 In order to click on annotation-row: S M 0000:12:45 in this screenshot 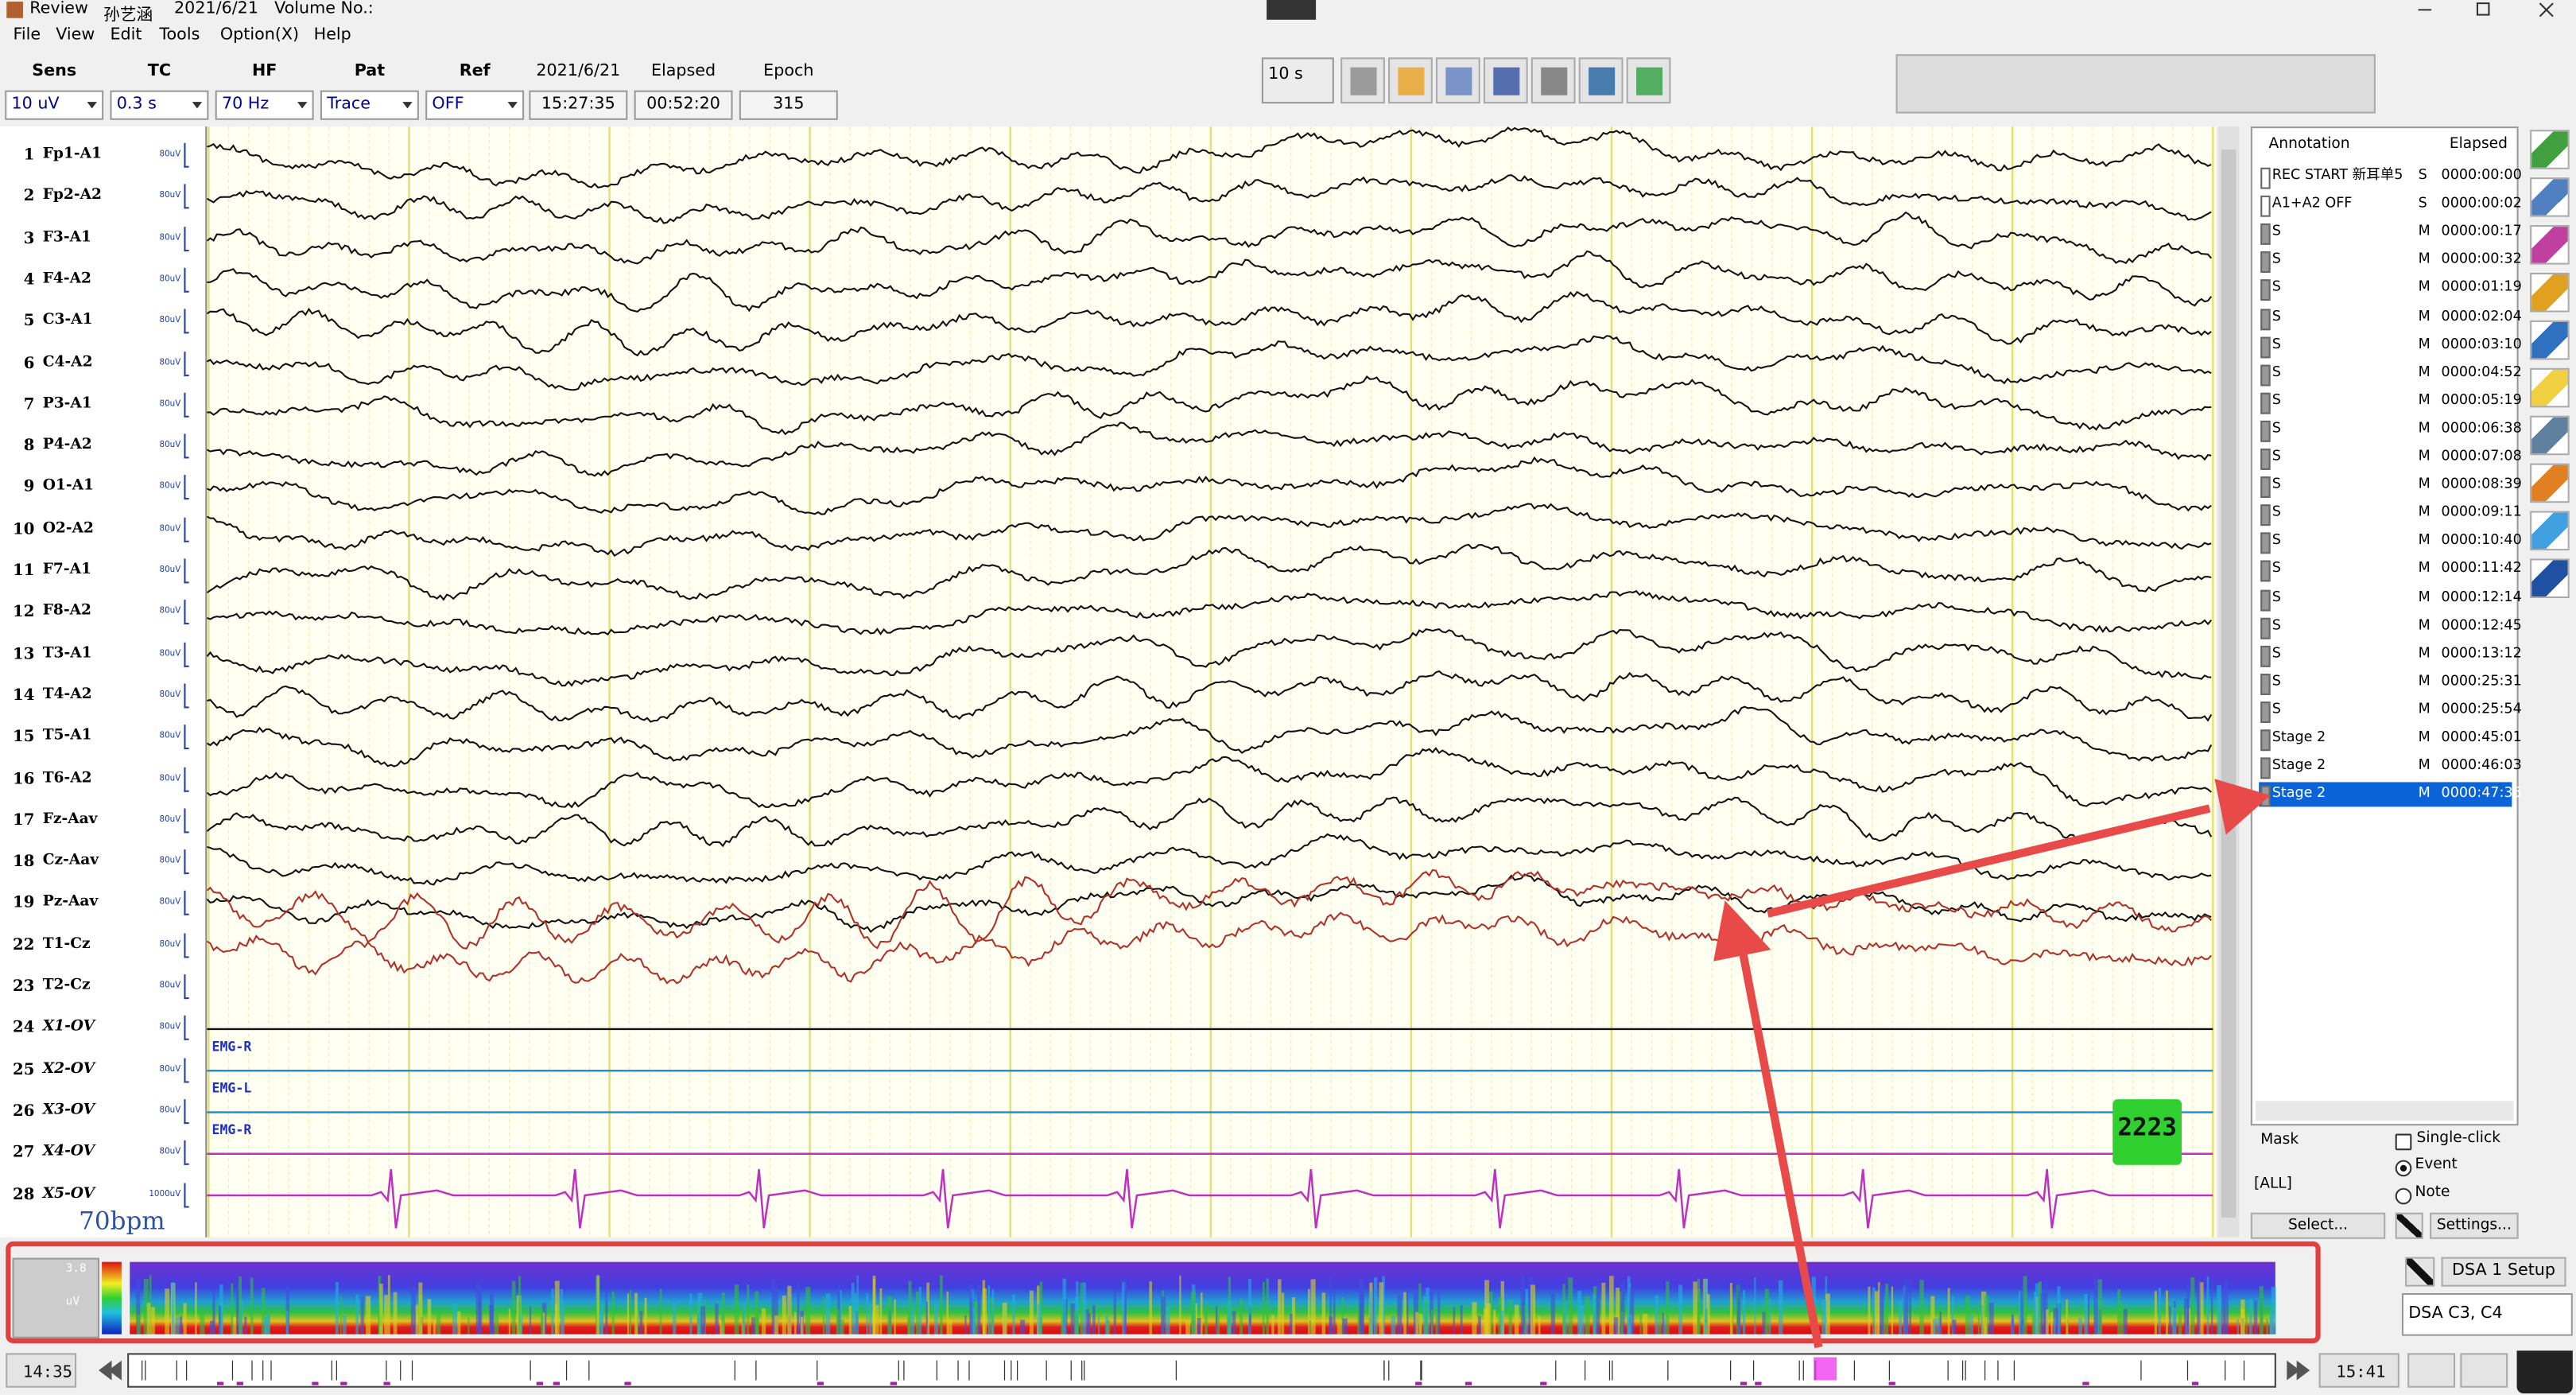, I will do `click(2391, 626)`.